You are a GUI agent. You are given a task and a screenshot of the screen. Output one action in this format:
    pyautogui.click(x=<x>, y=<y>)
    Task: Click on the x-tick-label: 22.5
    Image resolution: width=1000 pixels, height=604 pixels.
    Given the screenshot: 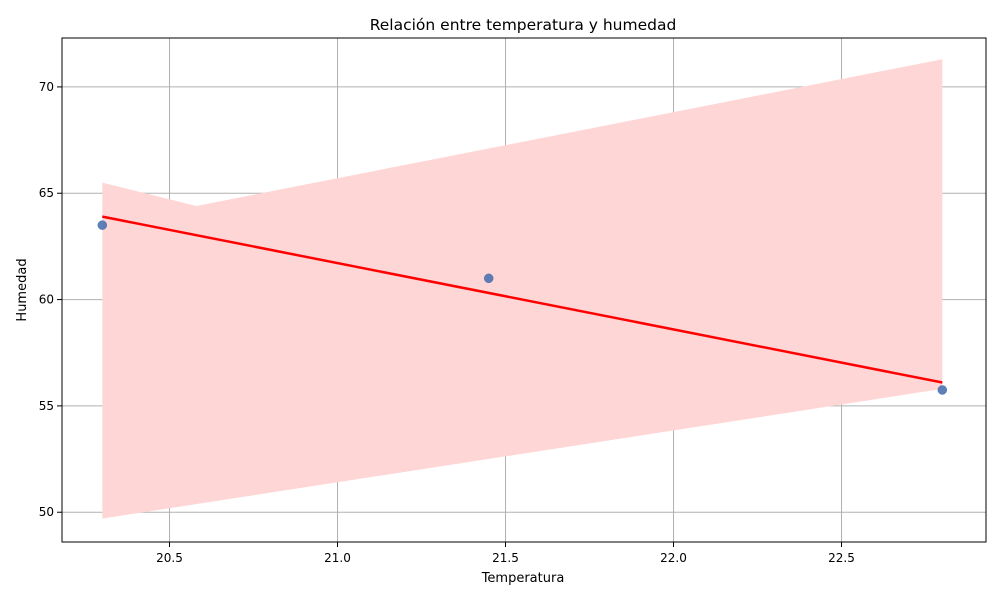 What is the action you would take?
    pyautogui.click(x=841, y=558)
    